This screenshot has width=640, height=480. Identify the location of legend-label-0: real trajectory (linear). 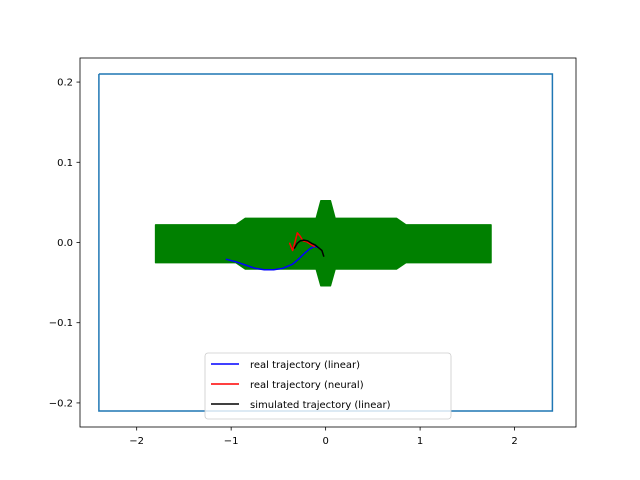
(305, 365).